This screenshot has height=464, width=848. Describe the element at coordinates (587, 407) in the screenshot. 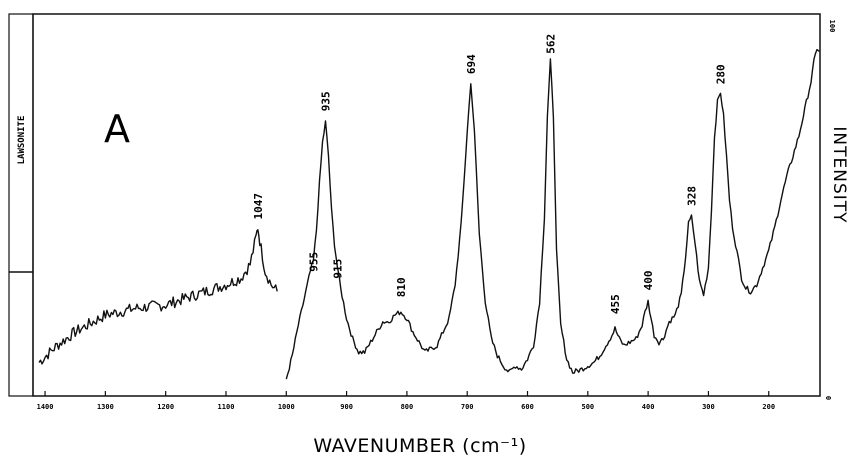

I see `x-tick-label: 500` at that location.